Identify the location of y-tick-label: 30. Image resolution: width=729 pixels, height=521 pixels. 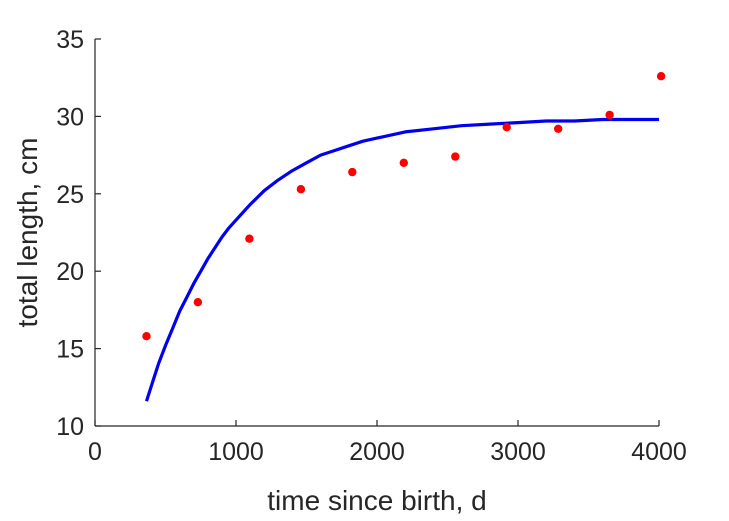
(70, 117).